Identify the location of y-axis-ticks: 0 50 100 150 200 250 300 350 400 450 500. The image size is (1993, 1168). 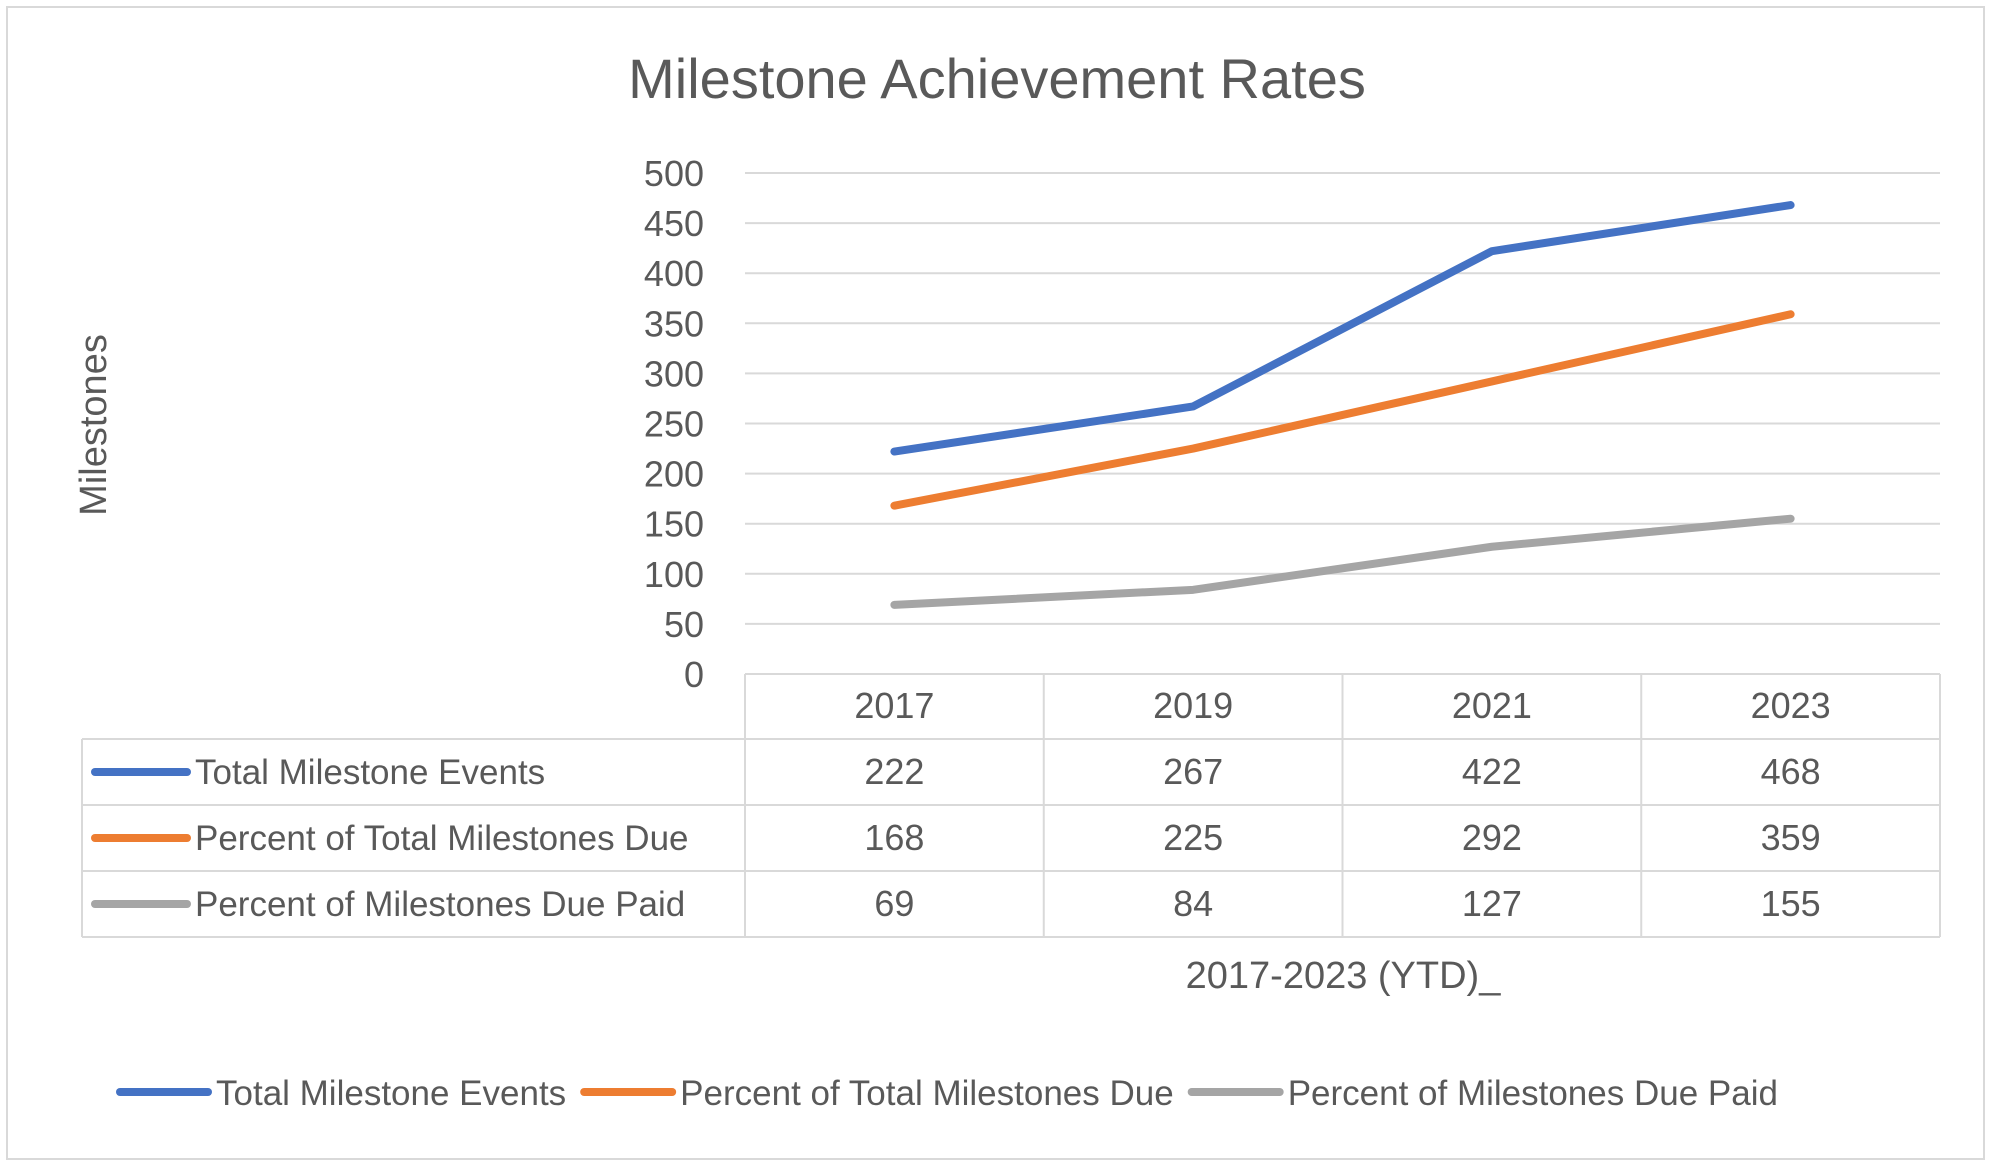
(674, 424).